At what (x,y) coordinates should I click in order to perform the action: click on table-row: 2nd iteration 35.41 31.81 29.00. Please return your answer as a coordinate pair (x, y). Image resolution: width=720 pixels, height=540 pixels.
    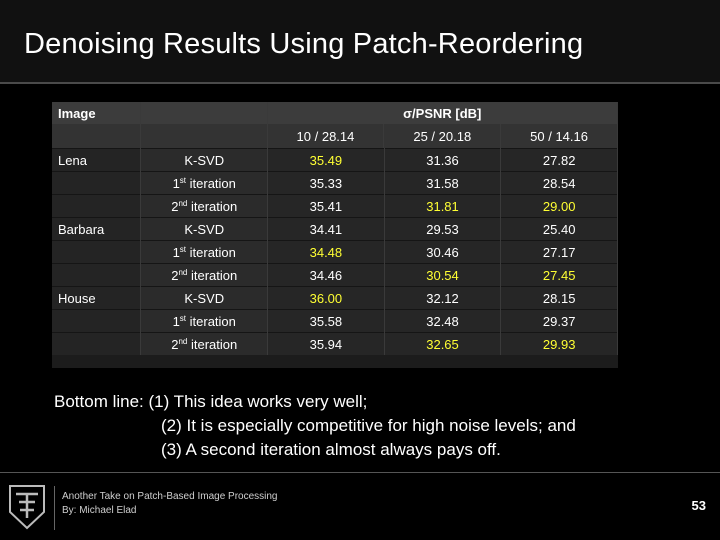
    Looking at the image, I should click on (335, 206).